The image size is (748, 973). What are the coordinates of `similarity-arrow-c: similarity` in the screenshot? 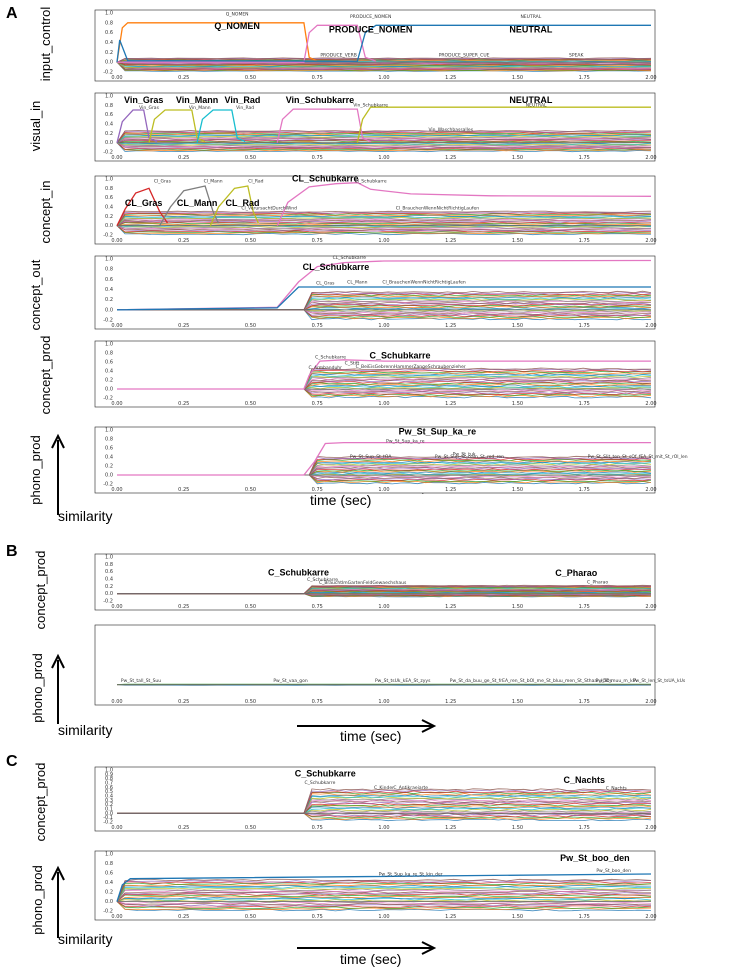 It's located at (81, 906).